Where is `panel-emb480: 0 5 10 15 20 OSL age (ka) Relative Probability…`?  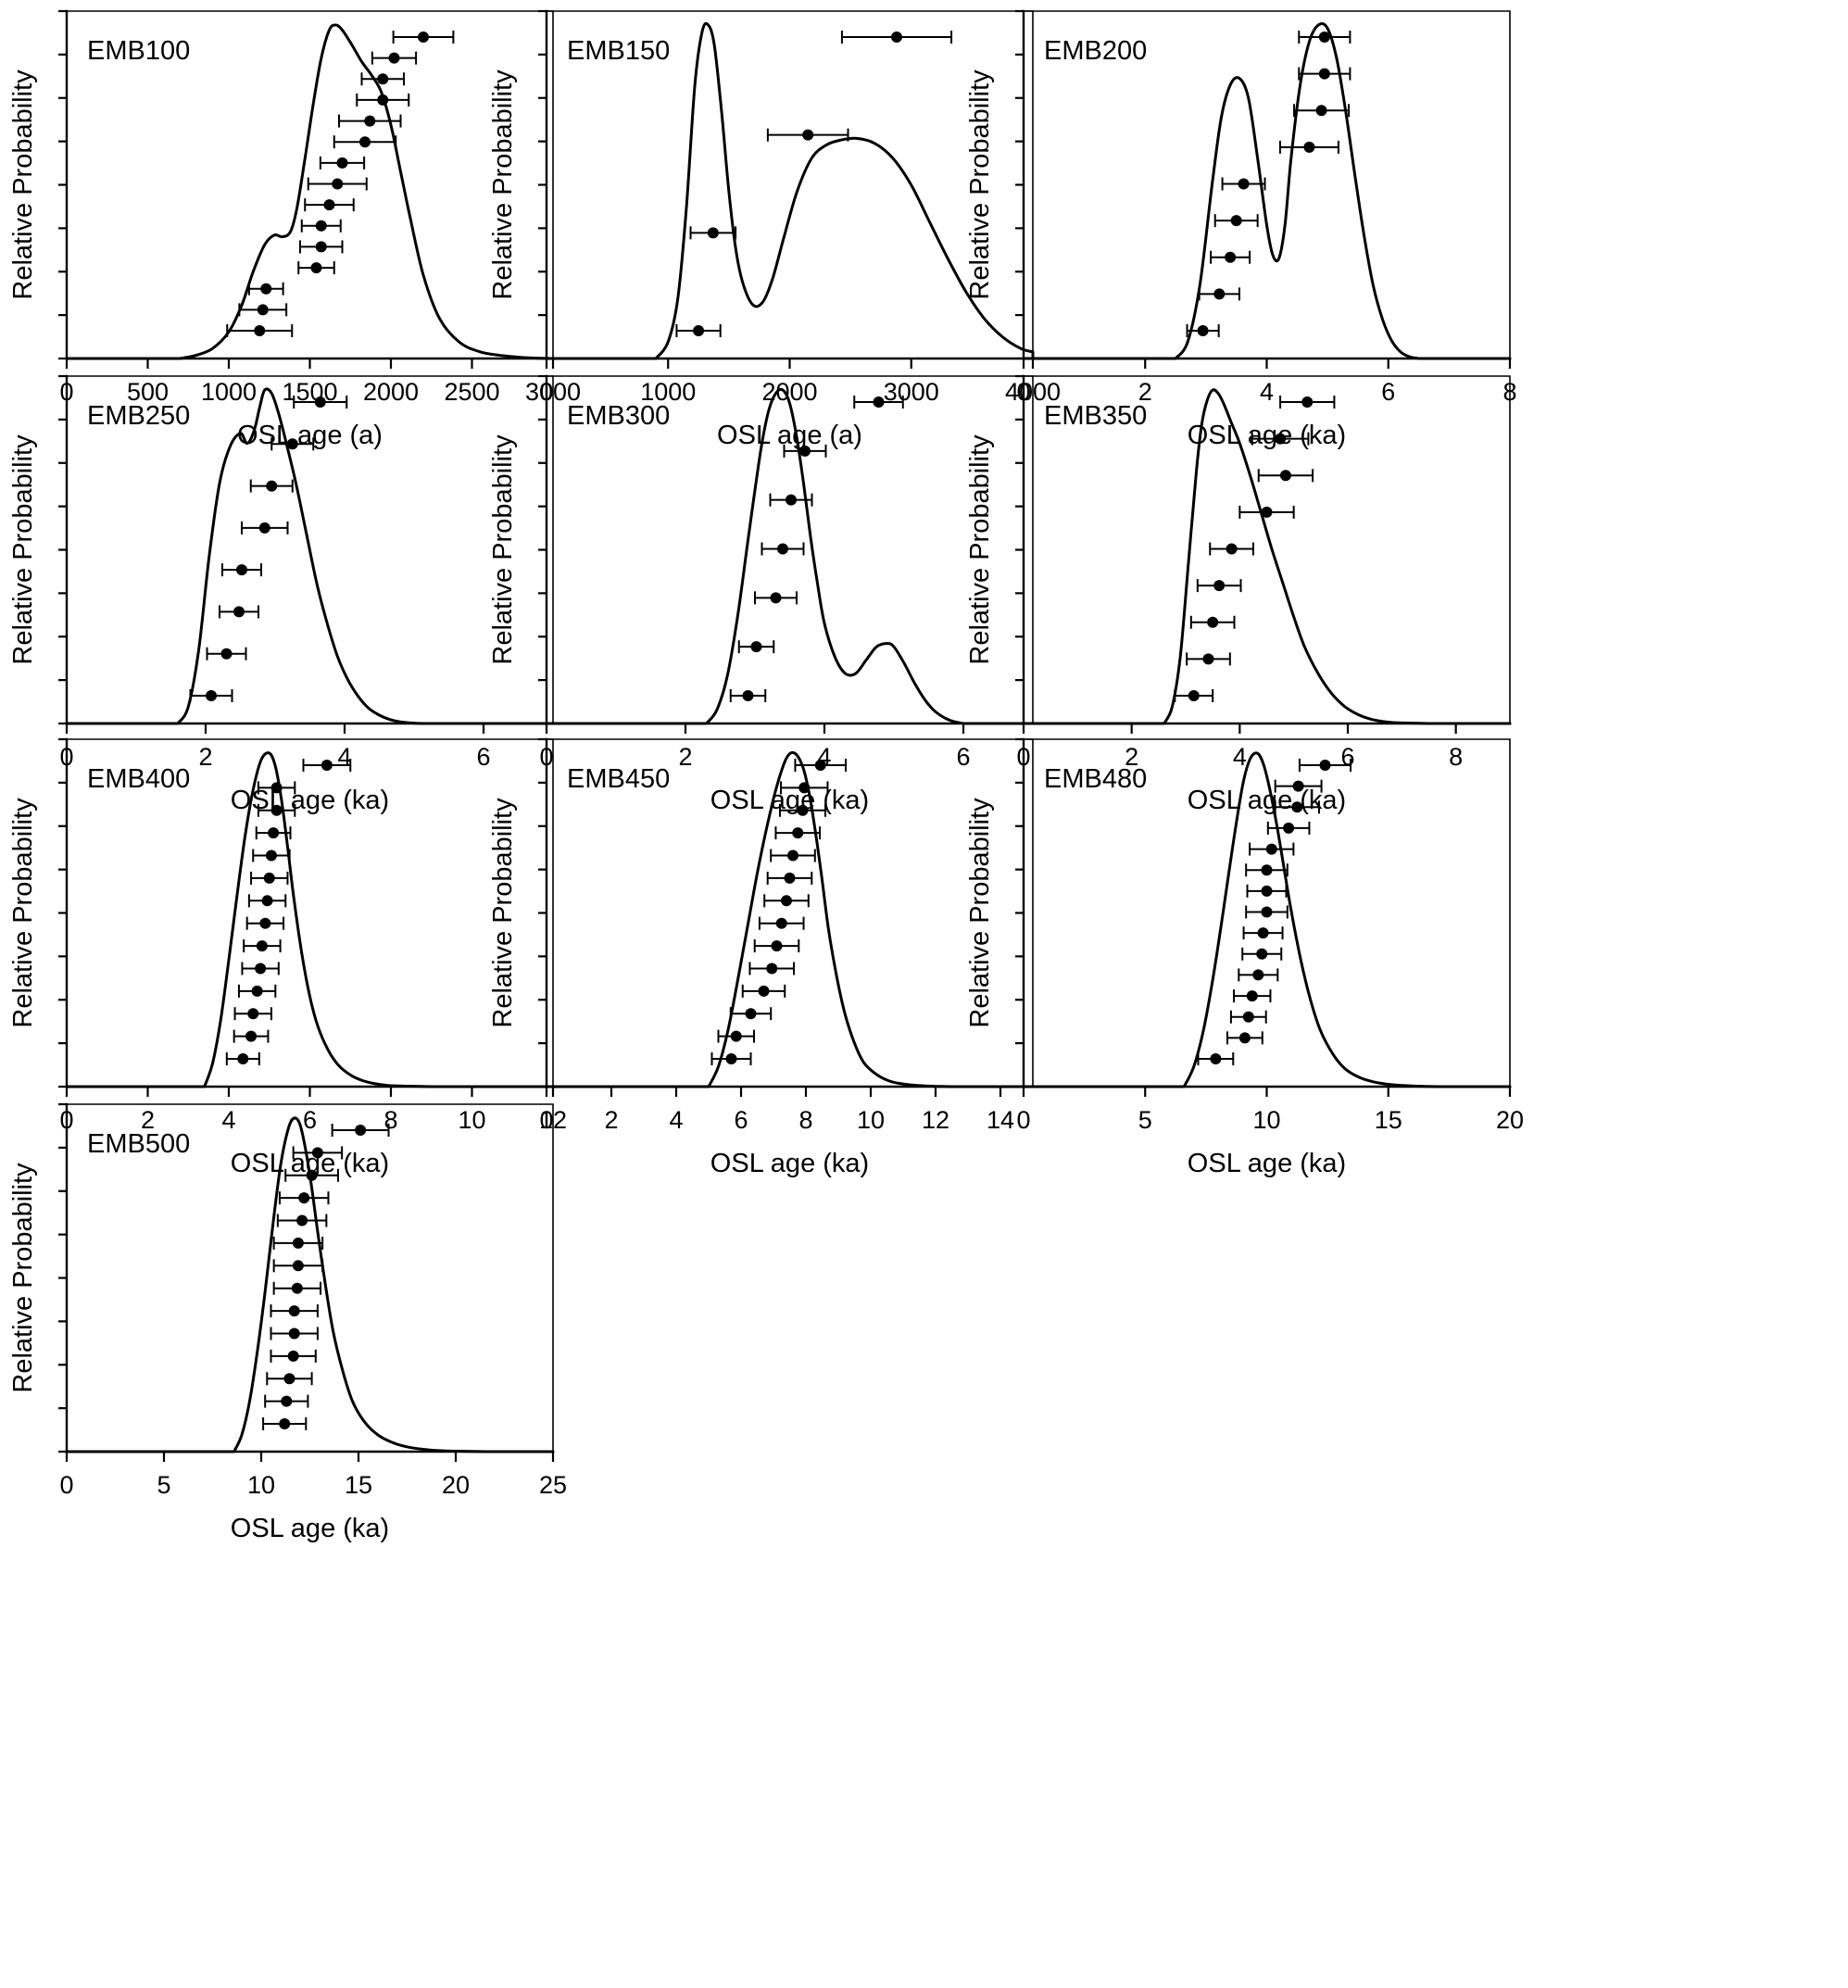 panel-emb480: 0 5 10 15 20 OSL age (ka) Relative Probability… is located at coordinates (1264, 961).